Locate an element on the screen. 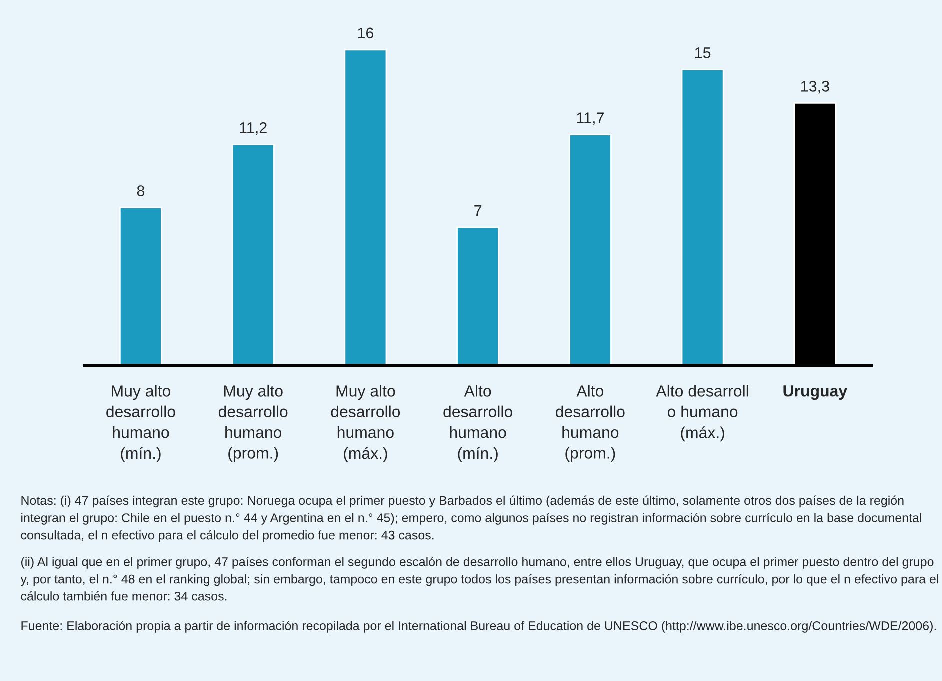 Image resolution: width=942 pixels, height=681 pixels. source-note: Fuente: Elaboración propia a partir de información recopilada por el International Bureau of Education de UNESCO (http://www.ibe.unesco.org/Countries/WDE/2006). is located at coordinates (479, 627).